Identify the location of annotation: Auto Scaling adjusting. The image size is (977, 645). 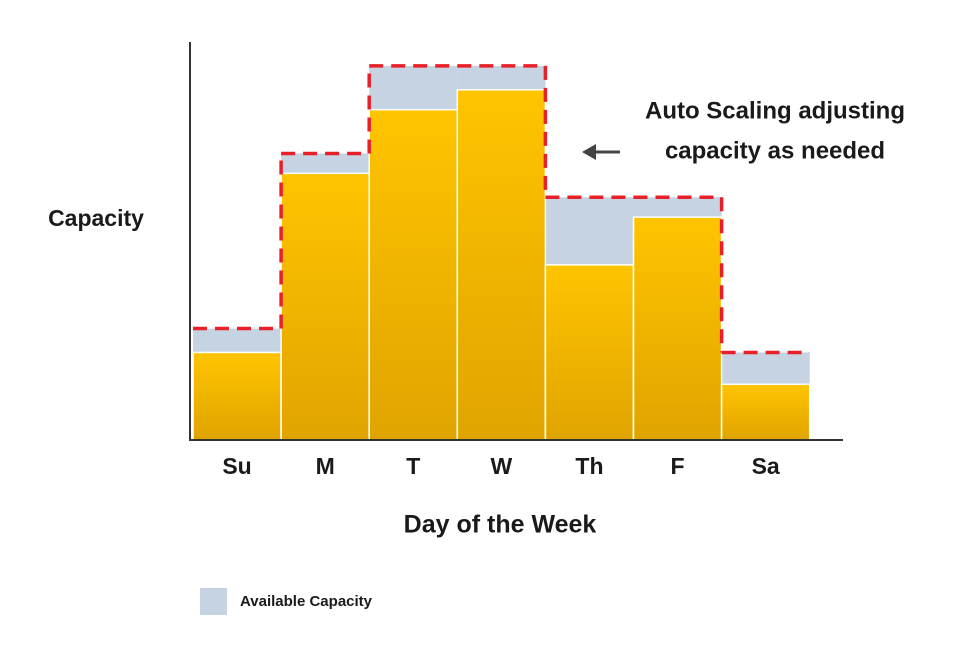
(775, 110).